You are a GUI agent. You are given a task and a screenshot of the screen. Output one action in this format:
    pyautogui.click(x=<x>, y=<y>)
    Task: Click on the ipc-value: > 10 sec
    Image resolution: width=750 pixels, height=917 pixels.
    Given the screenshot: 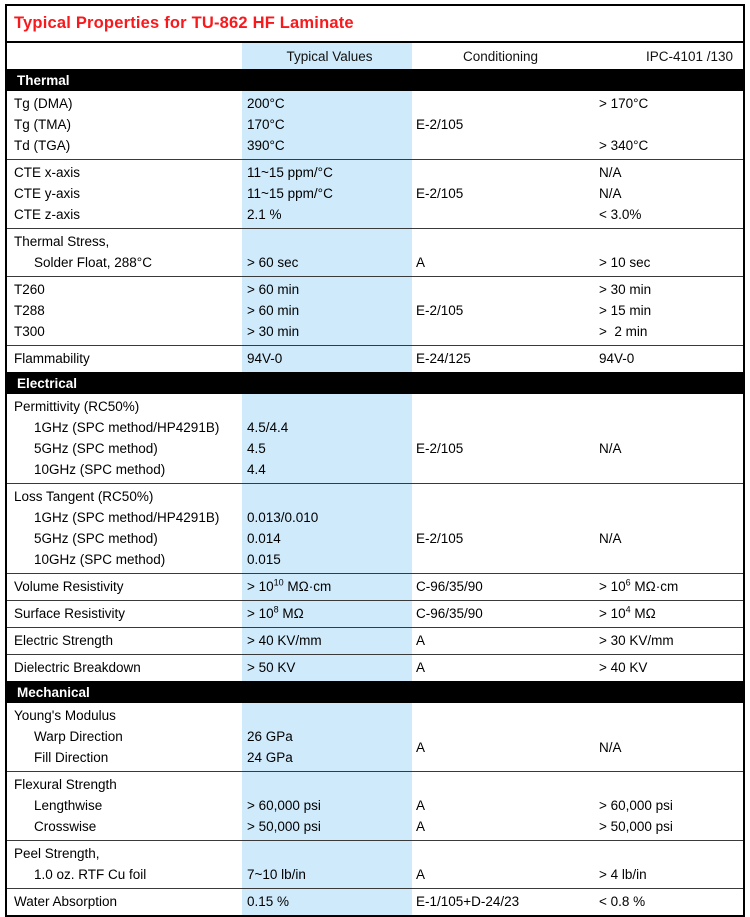 What is the action you would take?
    pyautogui.click(x=625, y=262)
    